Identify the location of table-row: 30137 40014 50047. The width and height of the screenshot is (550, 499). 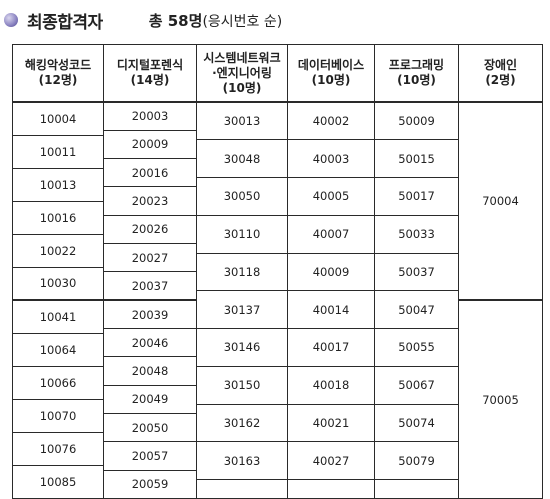
(278, 309).